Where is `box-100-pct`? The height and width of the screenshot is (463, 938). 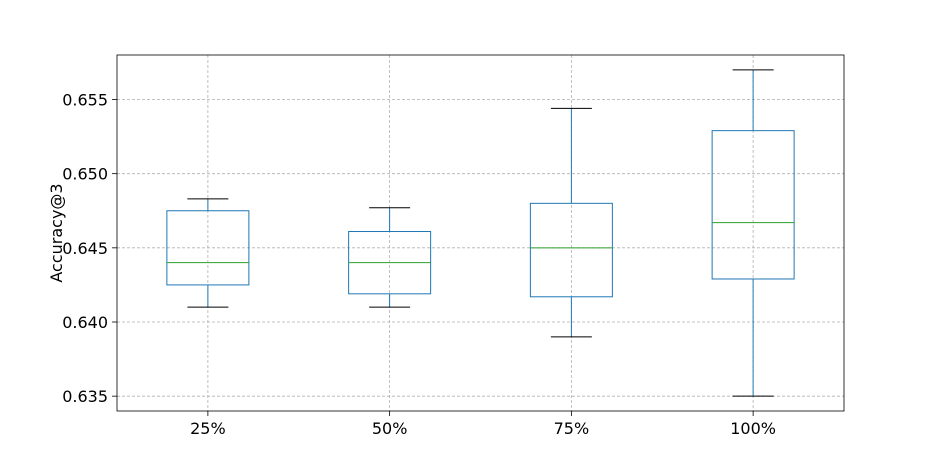 box-100-pct is located at coordinates (753, 233).